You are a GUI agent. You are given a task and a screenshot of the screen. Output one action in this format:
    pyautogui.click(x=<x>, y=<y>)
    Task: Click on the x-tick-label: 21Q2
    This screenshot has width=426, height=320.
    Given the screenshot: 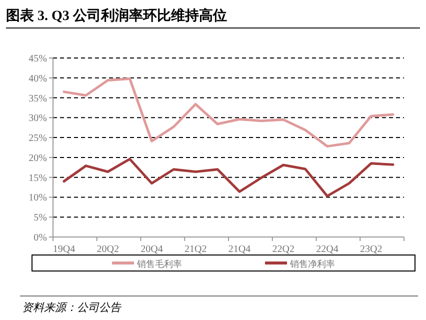 What is the action you would take?
    pyautogui.click(x=195, y=249)
    